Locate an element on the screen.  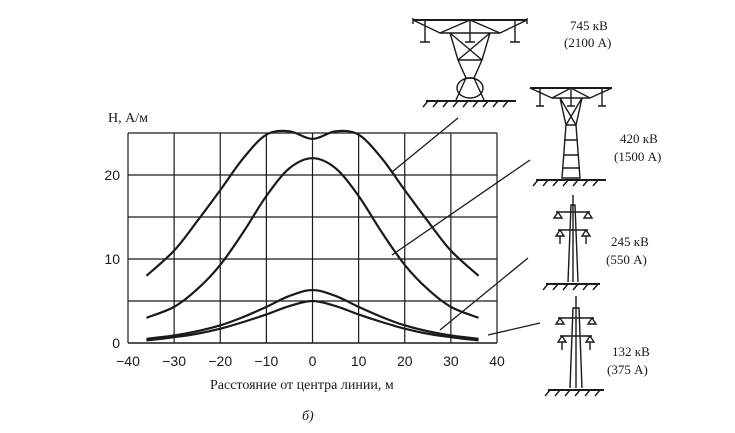
x-tick-label: −40 is located at coordinates (128, 361).